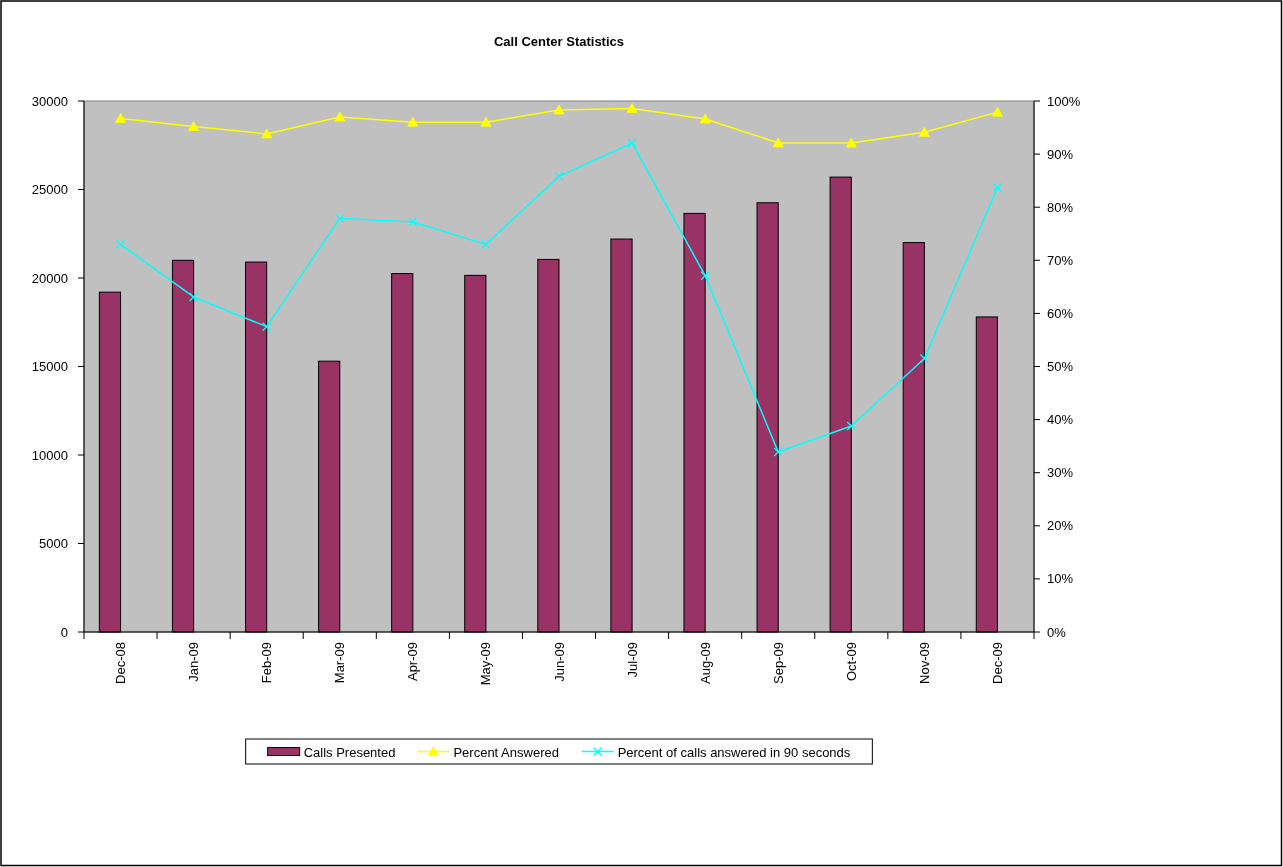 This screenshot has width=1283, height=867. What do you see at coordinates (486, 664) in the screenshot?
I see `x-tick-label: May-09` at bounding box center [486, 664].